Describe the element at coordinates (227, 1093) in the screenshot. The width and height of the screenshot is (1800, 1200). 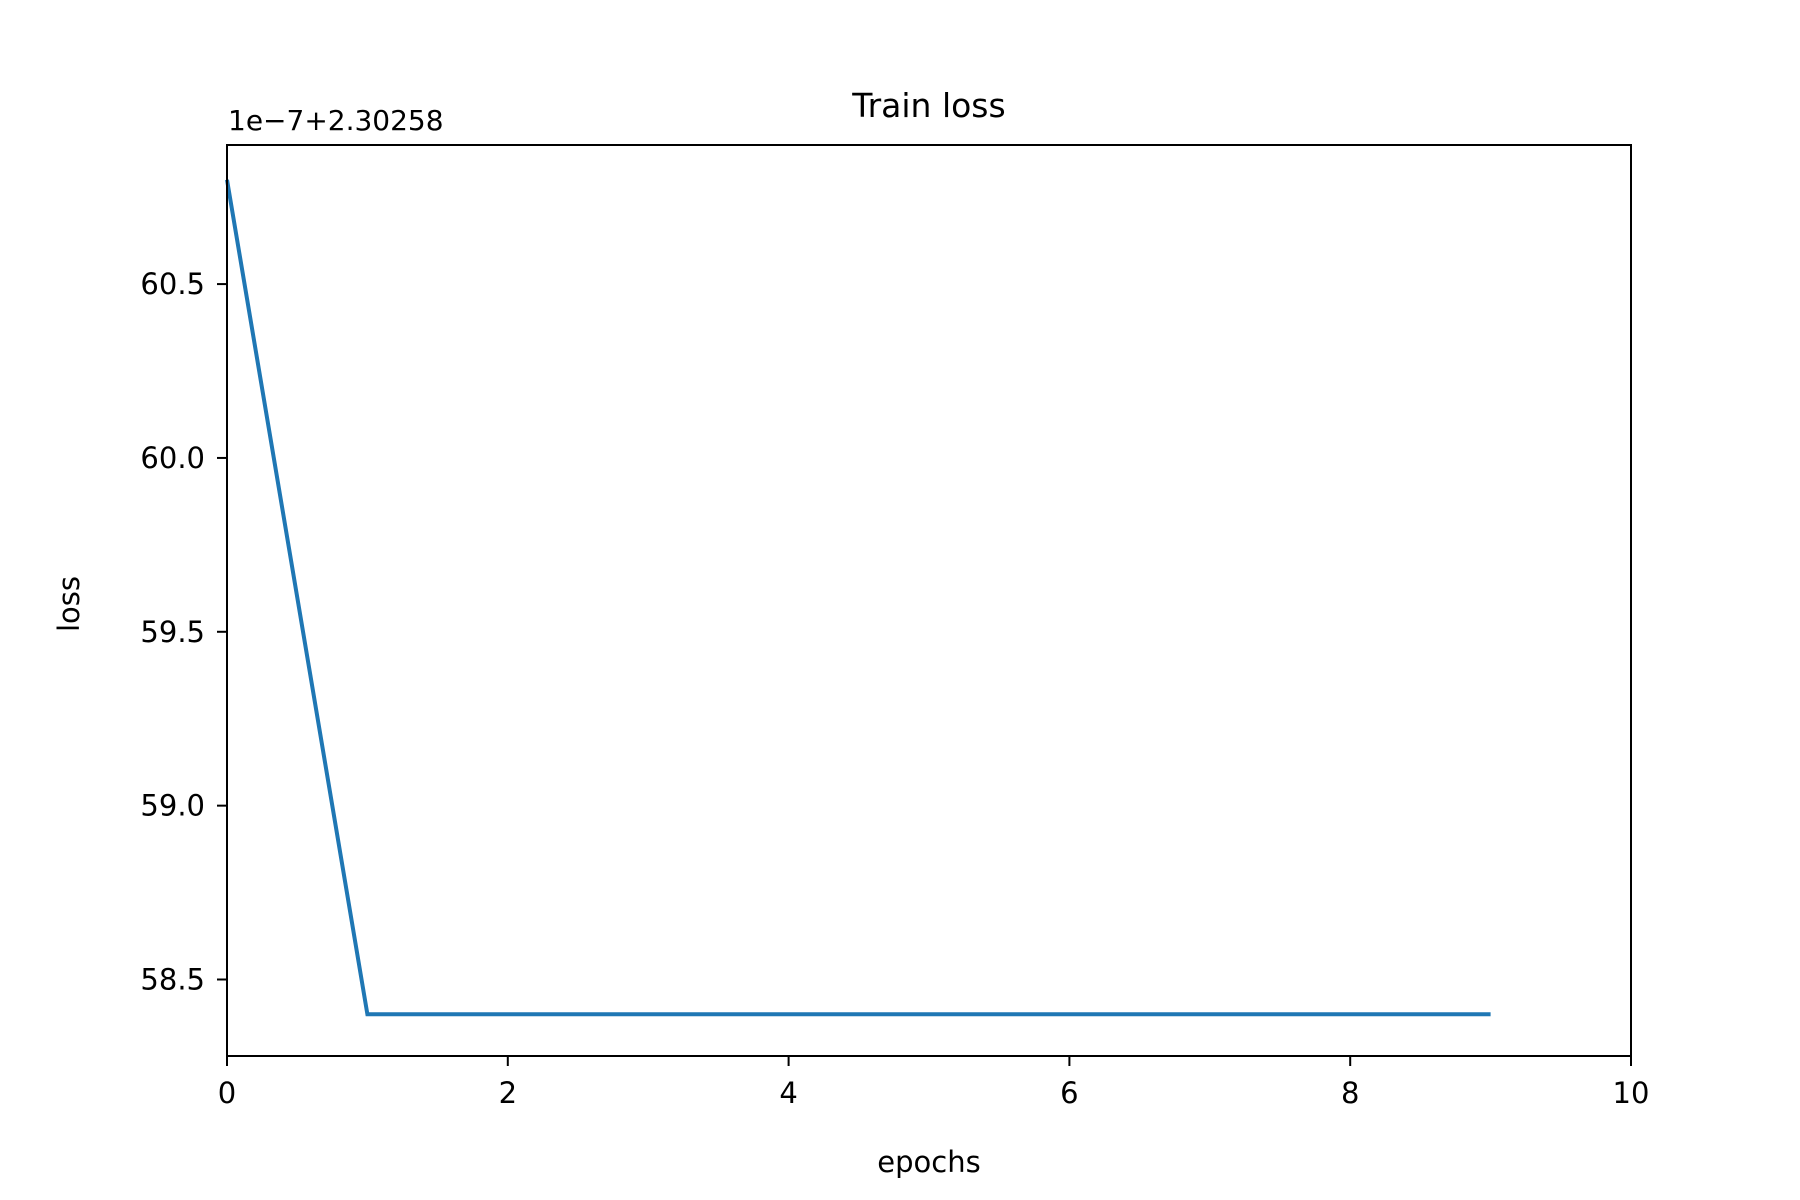
I see `x-tick-label: 0` at that location.